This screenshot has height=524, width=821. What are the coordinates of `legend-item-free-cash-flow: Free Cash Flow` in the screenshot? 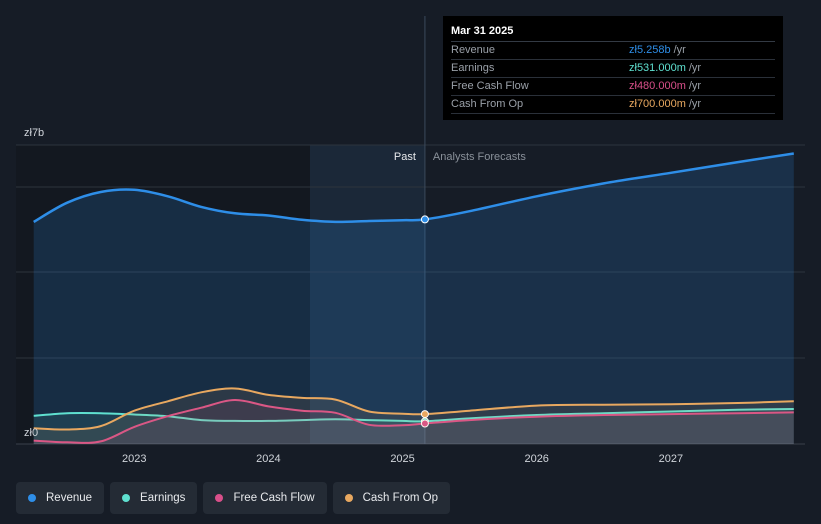 It's located at (265, 498).